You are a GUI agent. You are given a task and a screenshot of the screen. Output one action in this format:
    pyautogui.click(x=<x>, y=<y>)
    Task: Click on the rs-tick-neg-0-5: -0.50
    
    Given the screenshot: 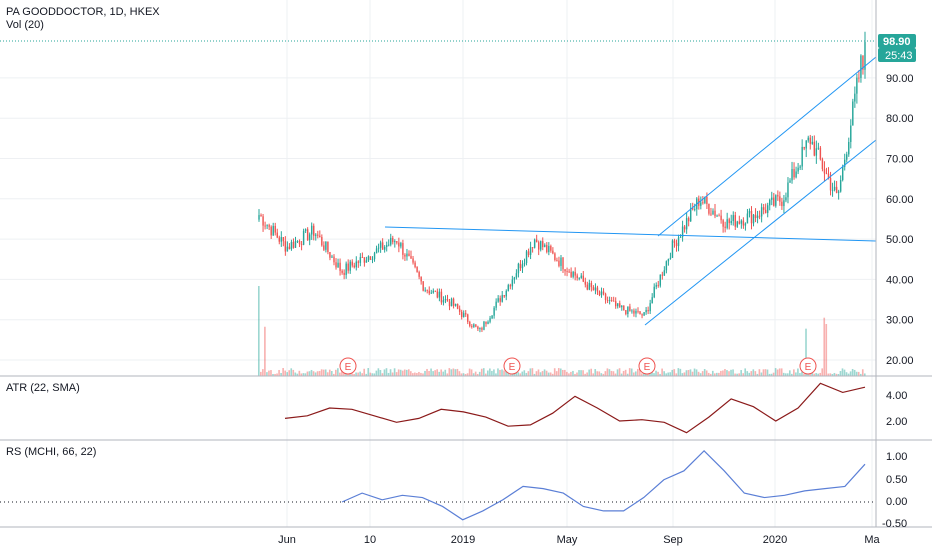 What is the action you would take?
    pyautogui.click(x=894, y=524)
    